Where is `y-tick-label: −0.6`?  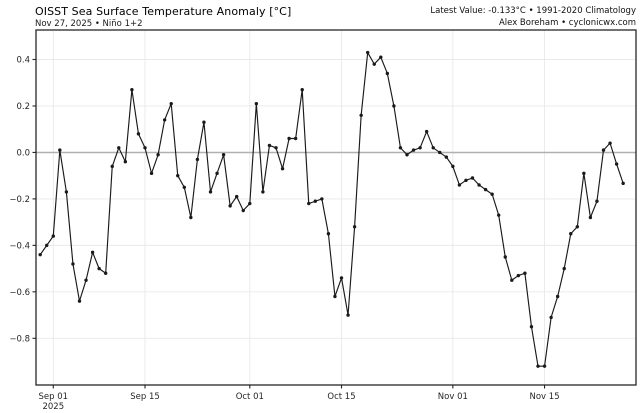
y-tick-label: −0.6 is located at coordinates (19, 293).